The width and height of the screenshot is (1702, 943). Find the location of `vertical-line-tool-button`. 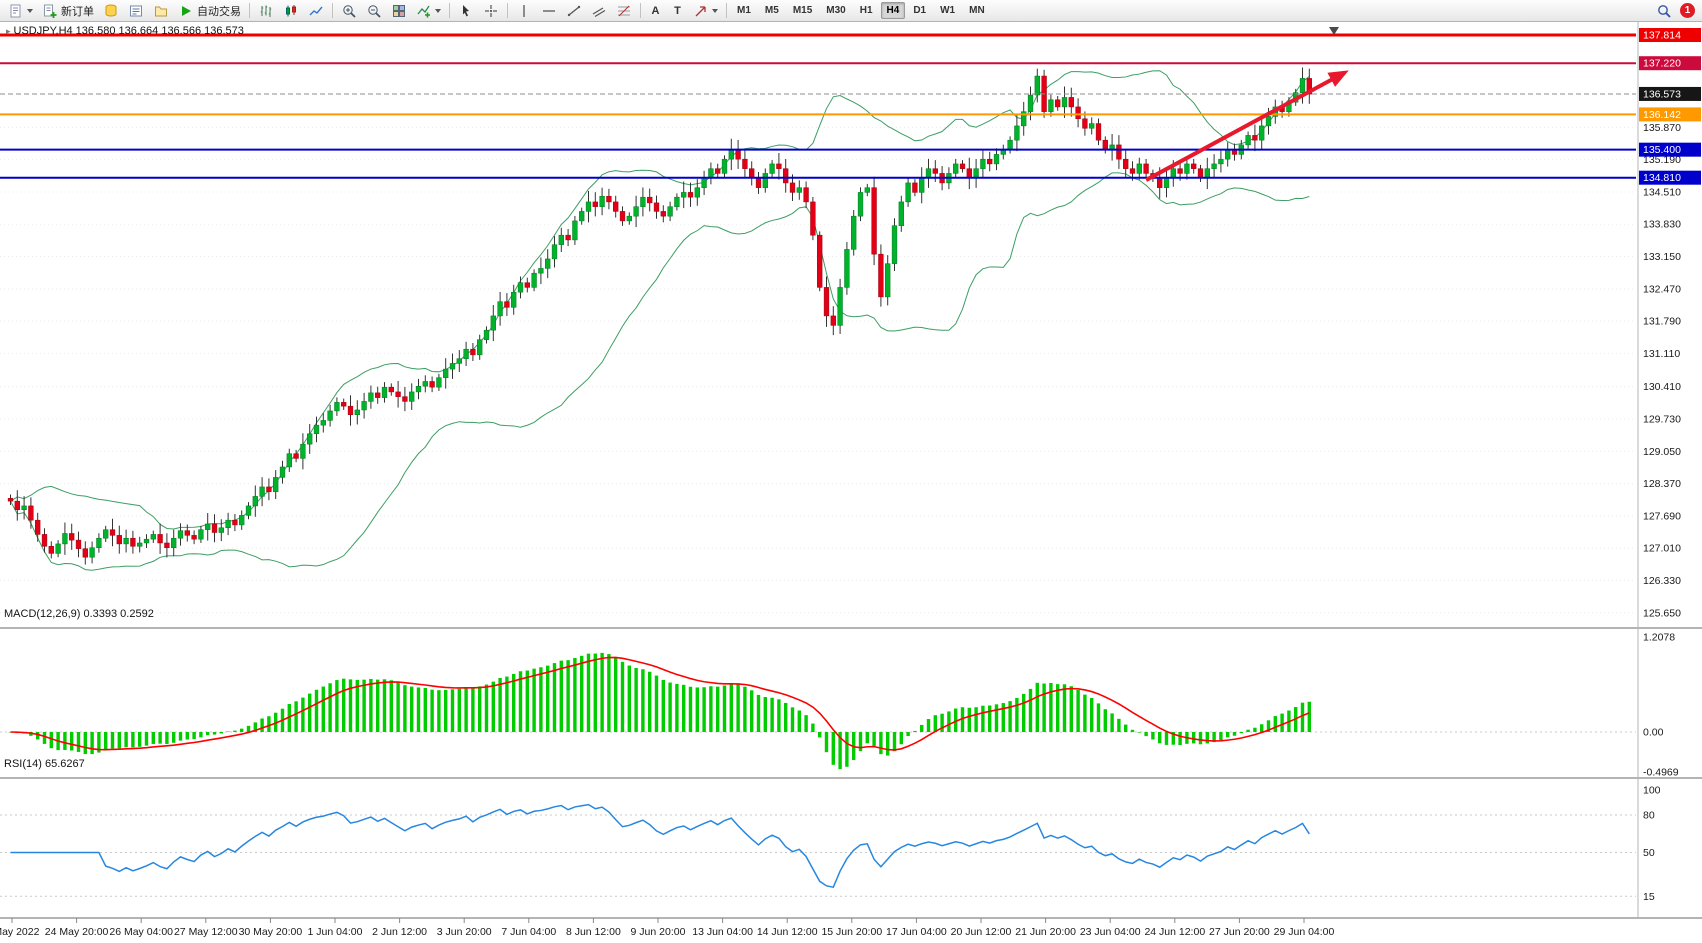

vertical-line-tool-button is located at coordinates (524, 10).